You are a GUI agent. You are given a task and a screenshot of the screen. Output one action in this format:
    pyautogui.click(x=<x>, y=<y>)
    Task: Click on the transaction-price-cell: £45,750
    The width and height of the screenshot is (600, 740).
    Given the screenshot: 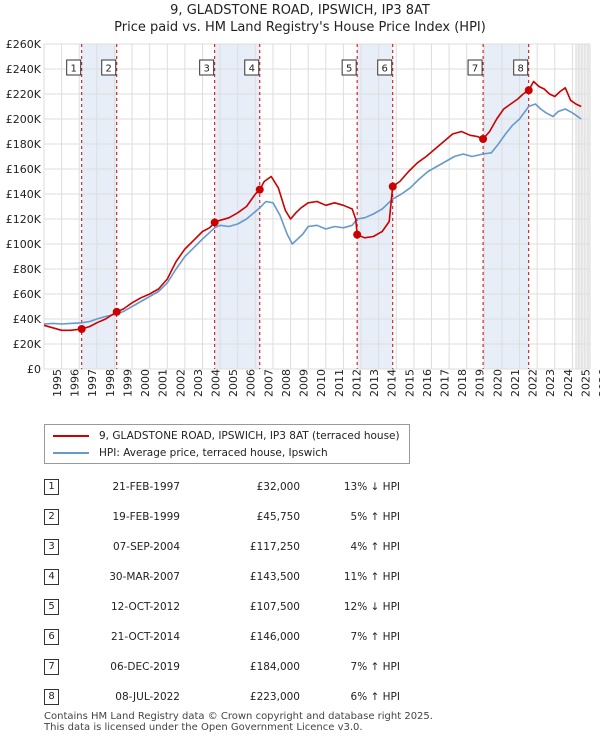 What is the action you would take?
    pyautogui.click(x=278, y=517)
    